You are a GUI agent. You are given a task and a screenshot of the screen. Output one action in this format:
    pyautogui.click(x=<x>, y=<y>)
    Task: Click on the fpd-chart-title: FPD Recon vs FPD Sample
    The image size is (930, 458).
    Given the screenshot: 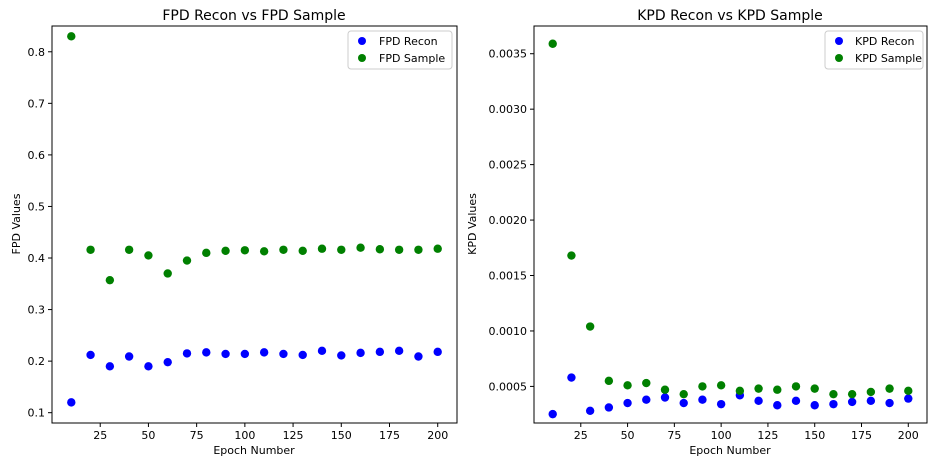 What is the action you would take?
    pyautogui.click(x=253, y=16)
    